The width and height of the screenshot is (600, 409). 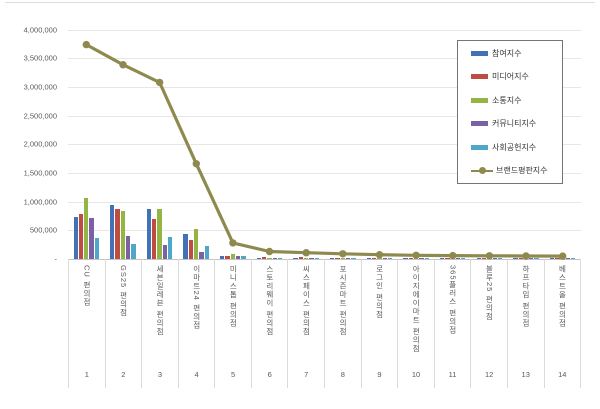 I want to click on category-rank-number: 8, so click(x=342, y=374).